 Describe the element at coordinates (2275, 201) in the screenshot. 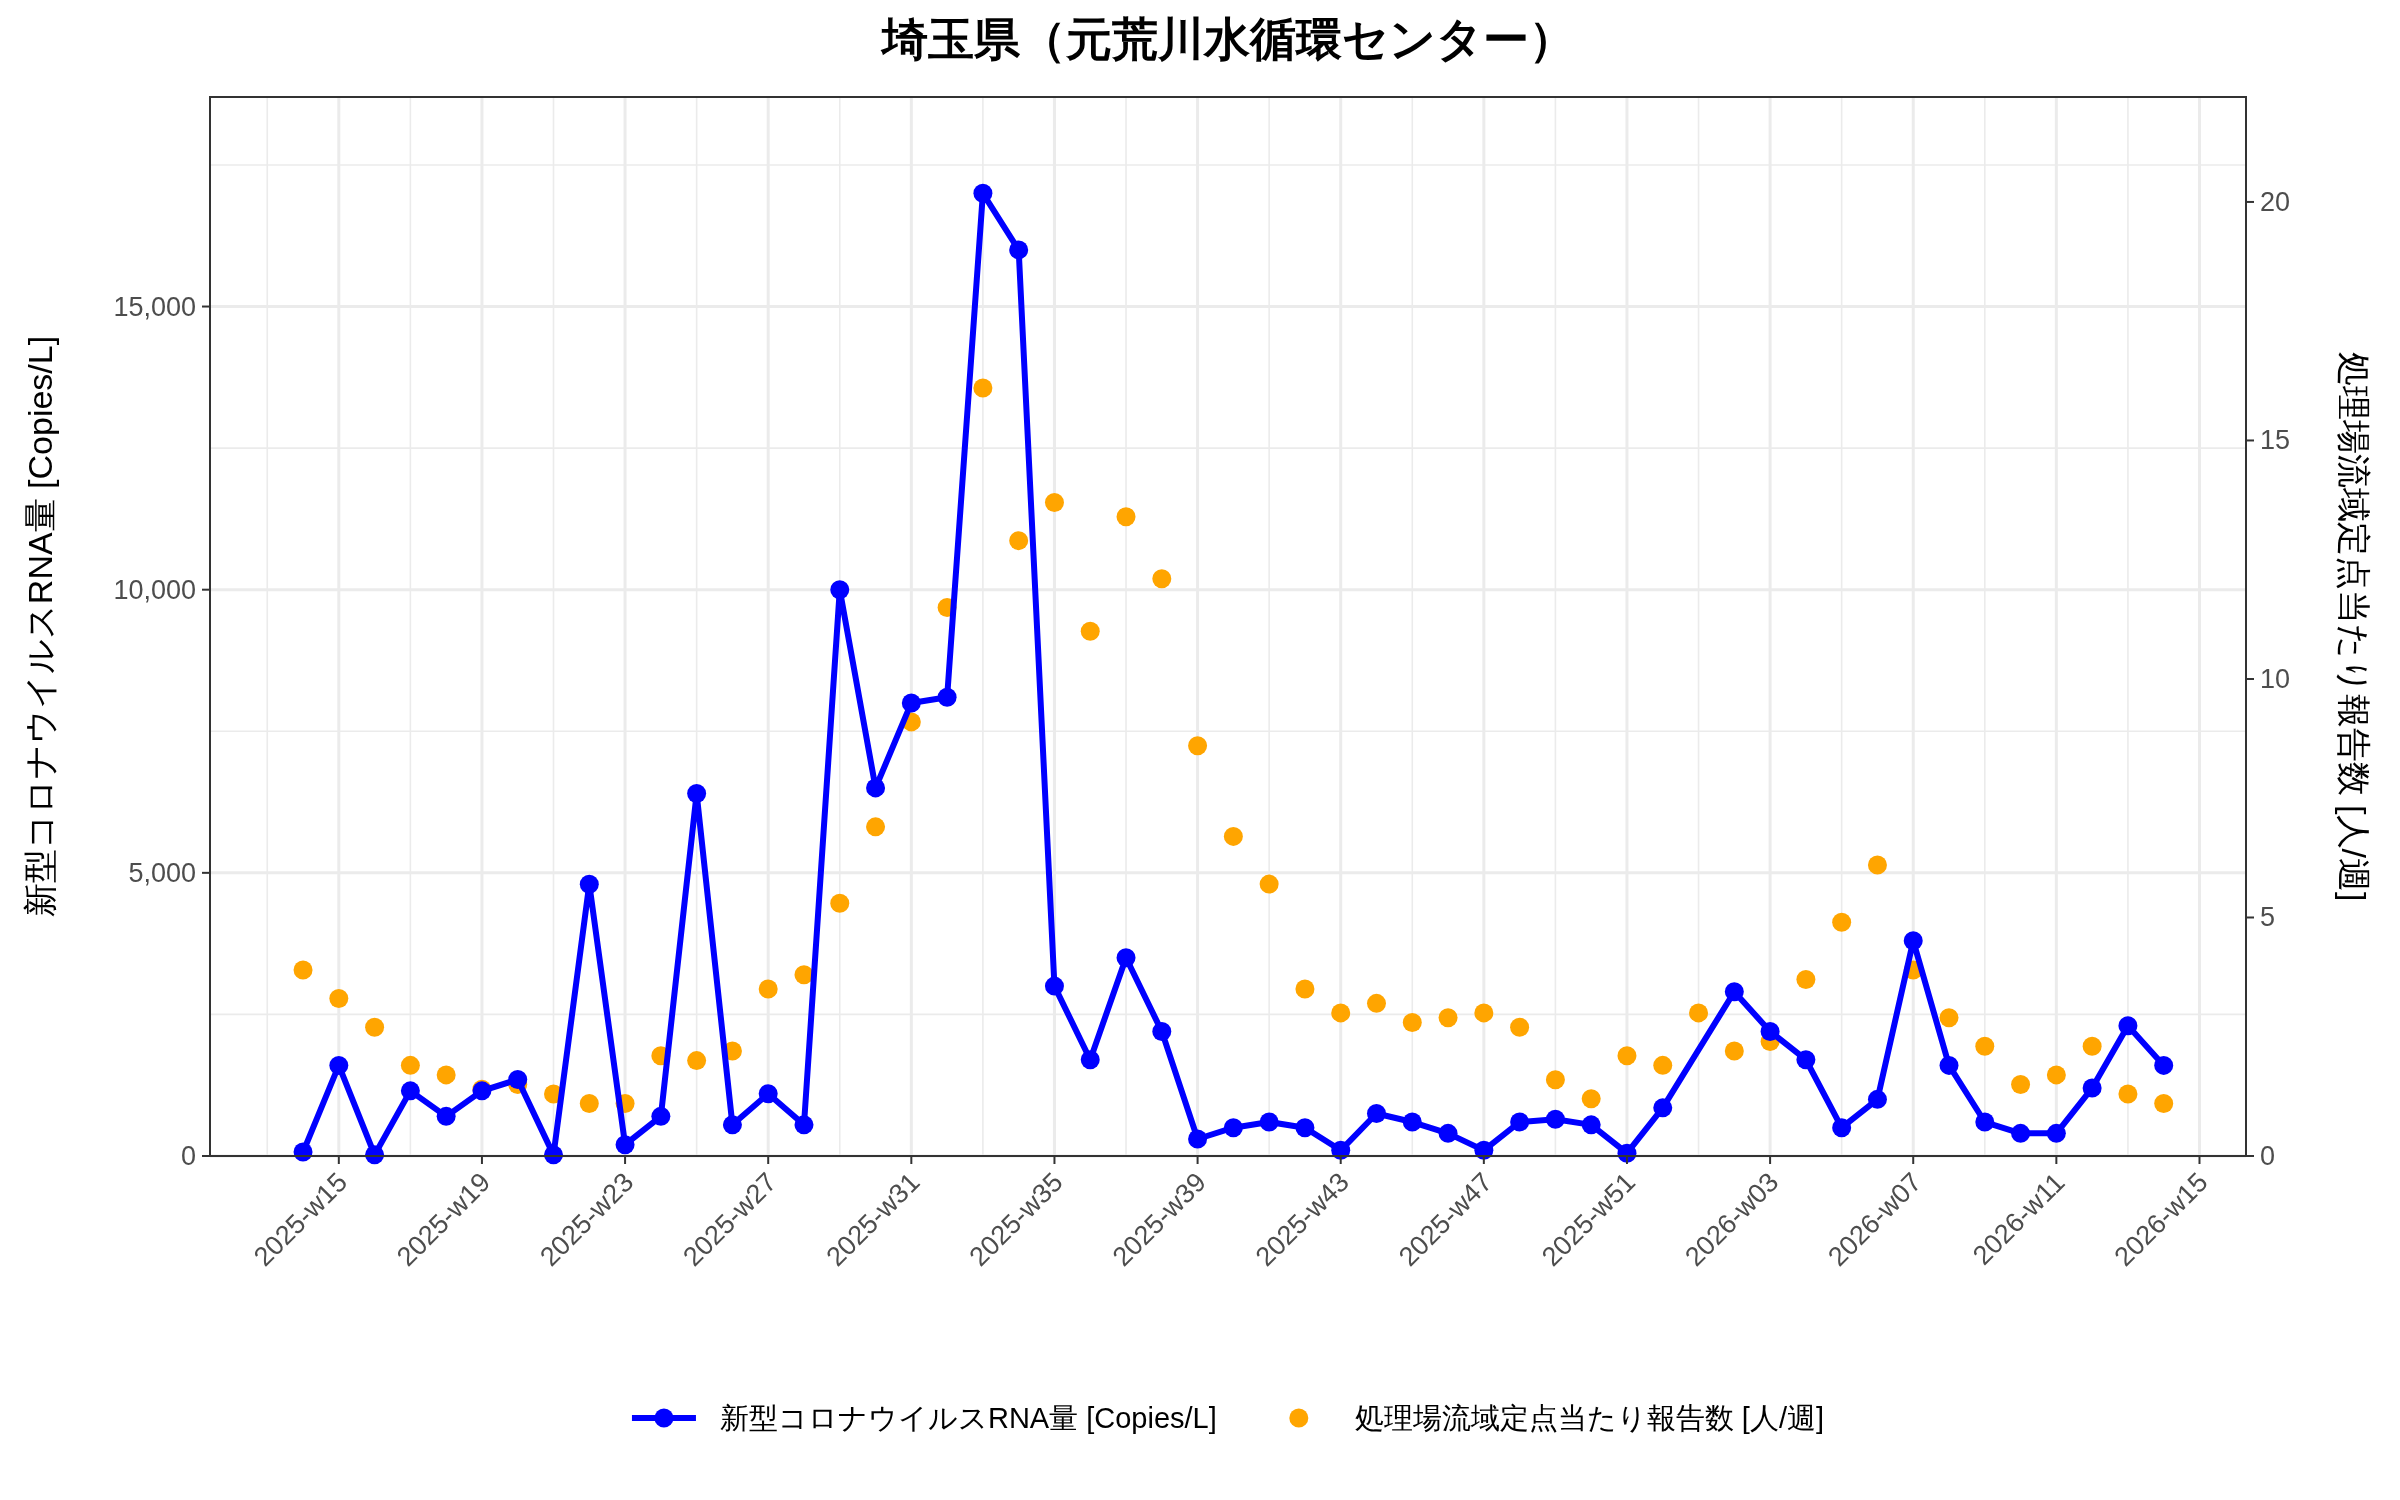

I see `y2-tick-label: 20` at that location.